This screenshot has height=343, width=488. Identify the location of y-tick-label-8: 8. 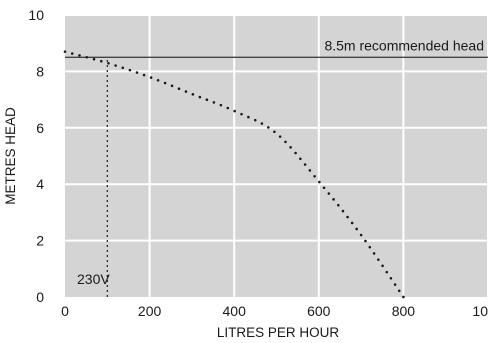
(40, 71).